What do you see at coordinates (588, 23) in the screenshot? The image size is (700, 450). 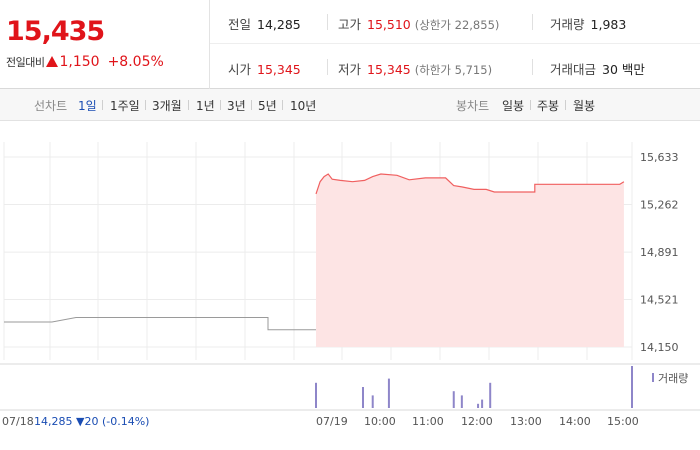 I see `volume-cell: 거래량 1,983` at bounding box center [588, 23].